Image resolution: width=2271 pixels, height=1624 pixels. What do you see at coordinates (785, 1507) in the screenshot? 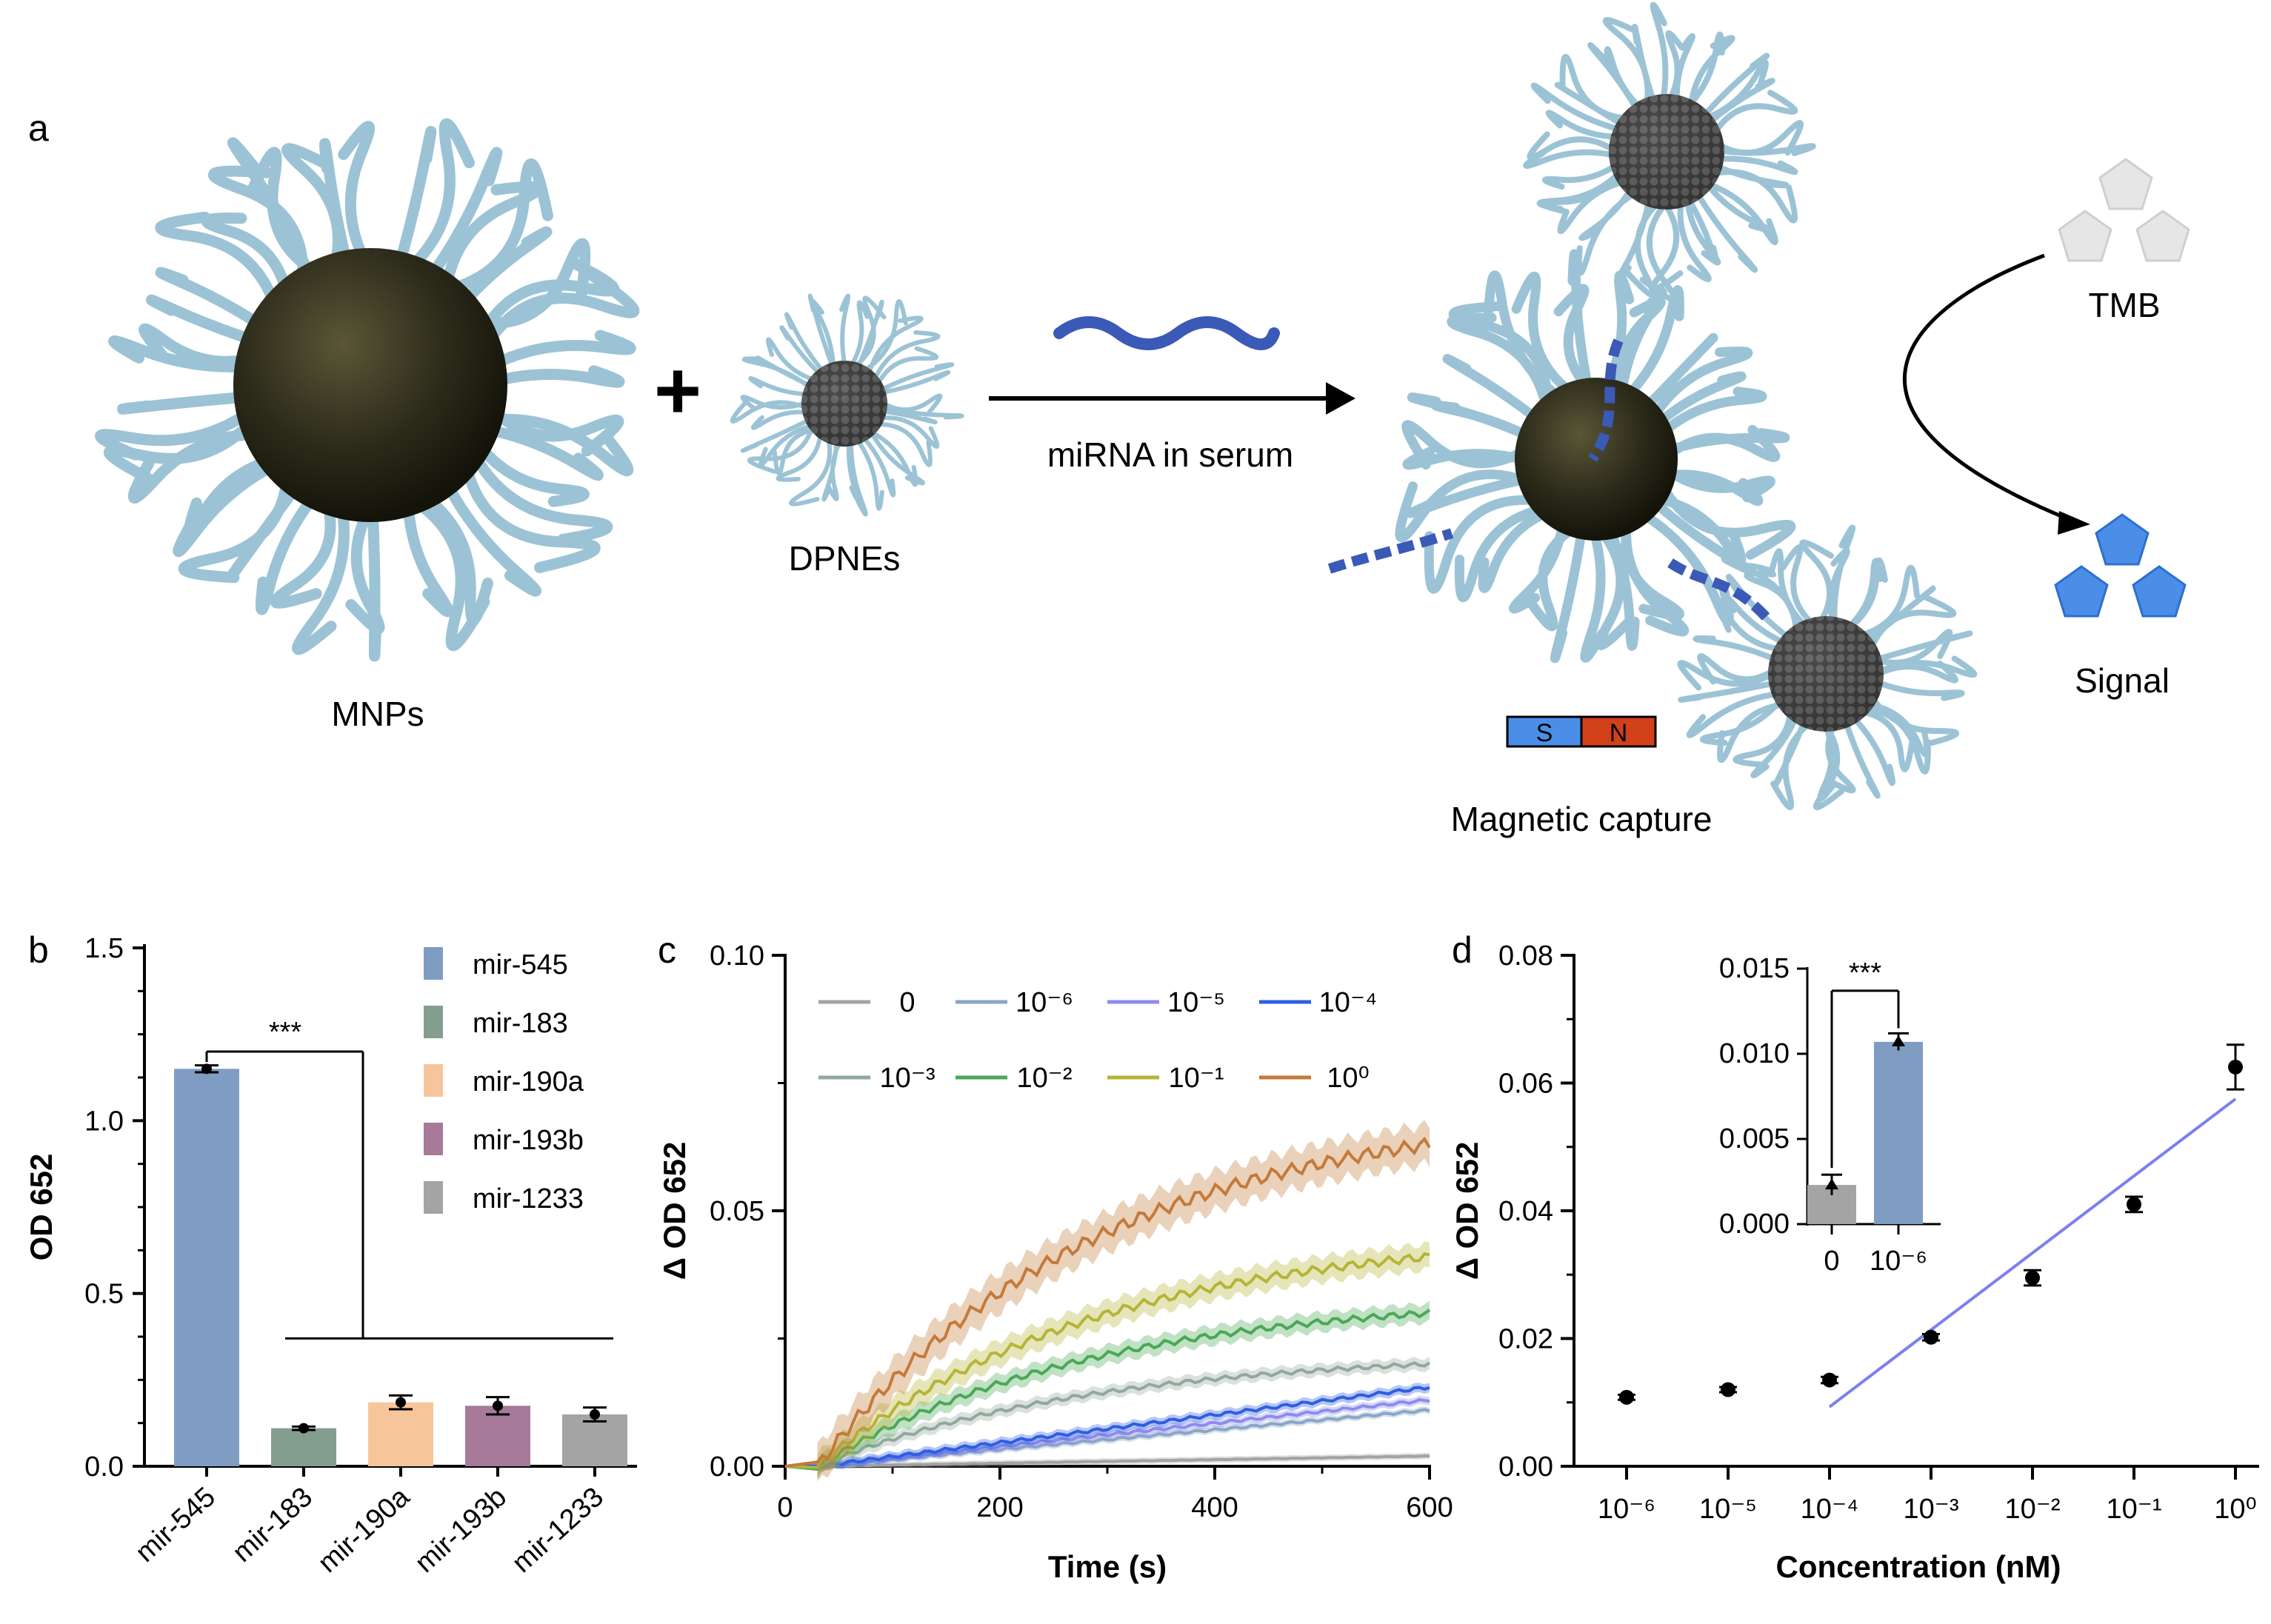
I see `x-tick-label: 0` at bounding box center [785, 1507].